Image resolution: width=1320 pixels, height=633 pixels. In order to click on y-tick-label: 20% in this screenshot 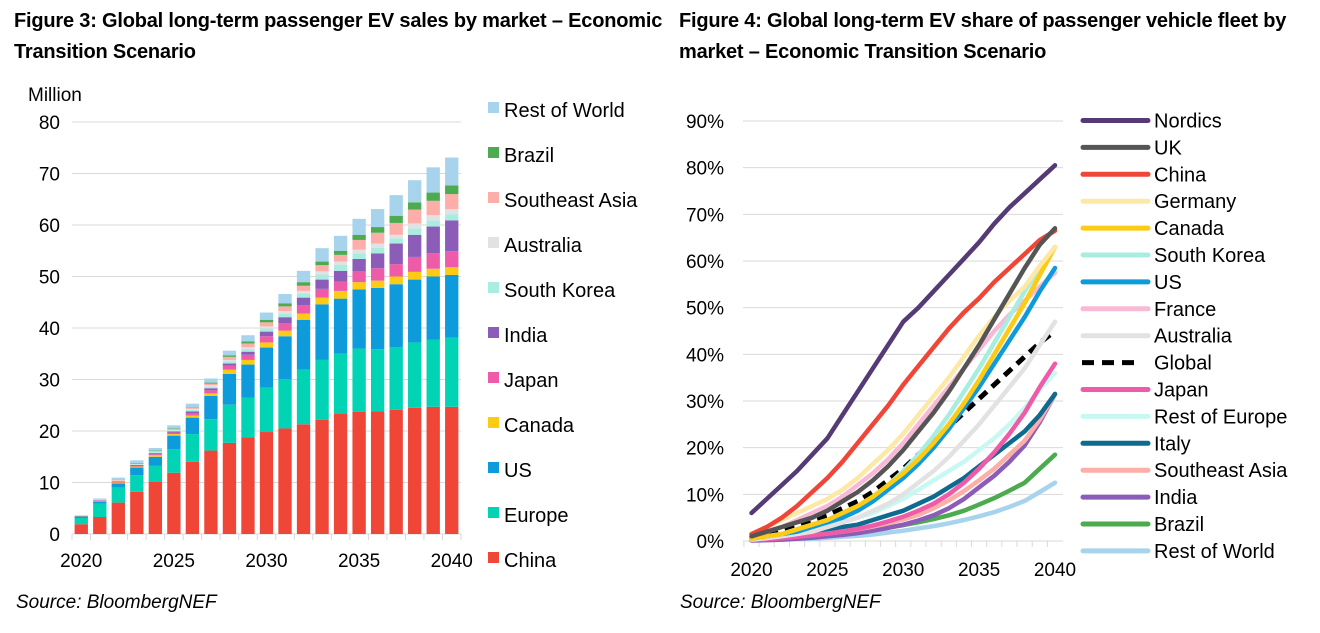, I will do `click(705, 449)`.